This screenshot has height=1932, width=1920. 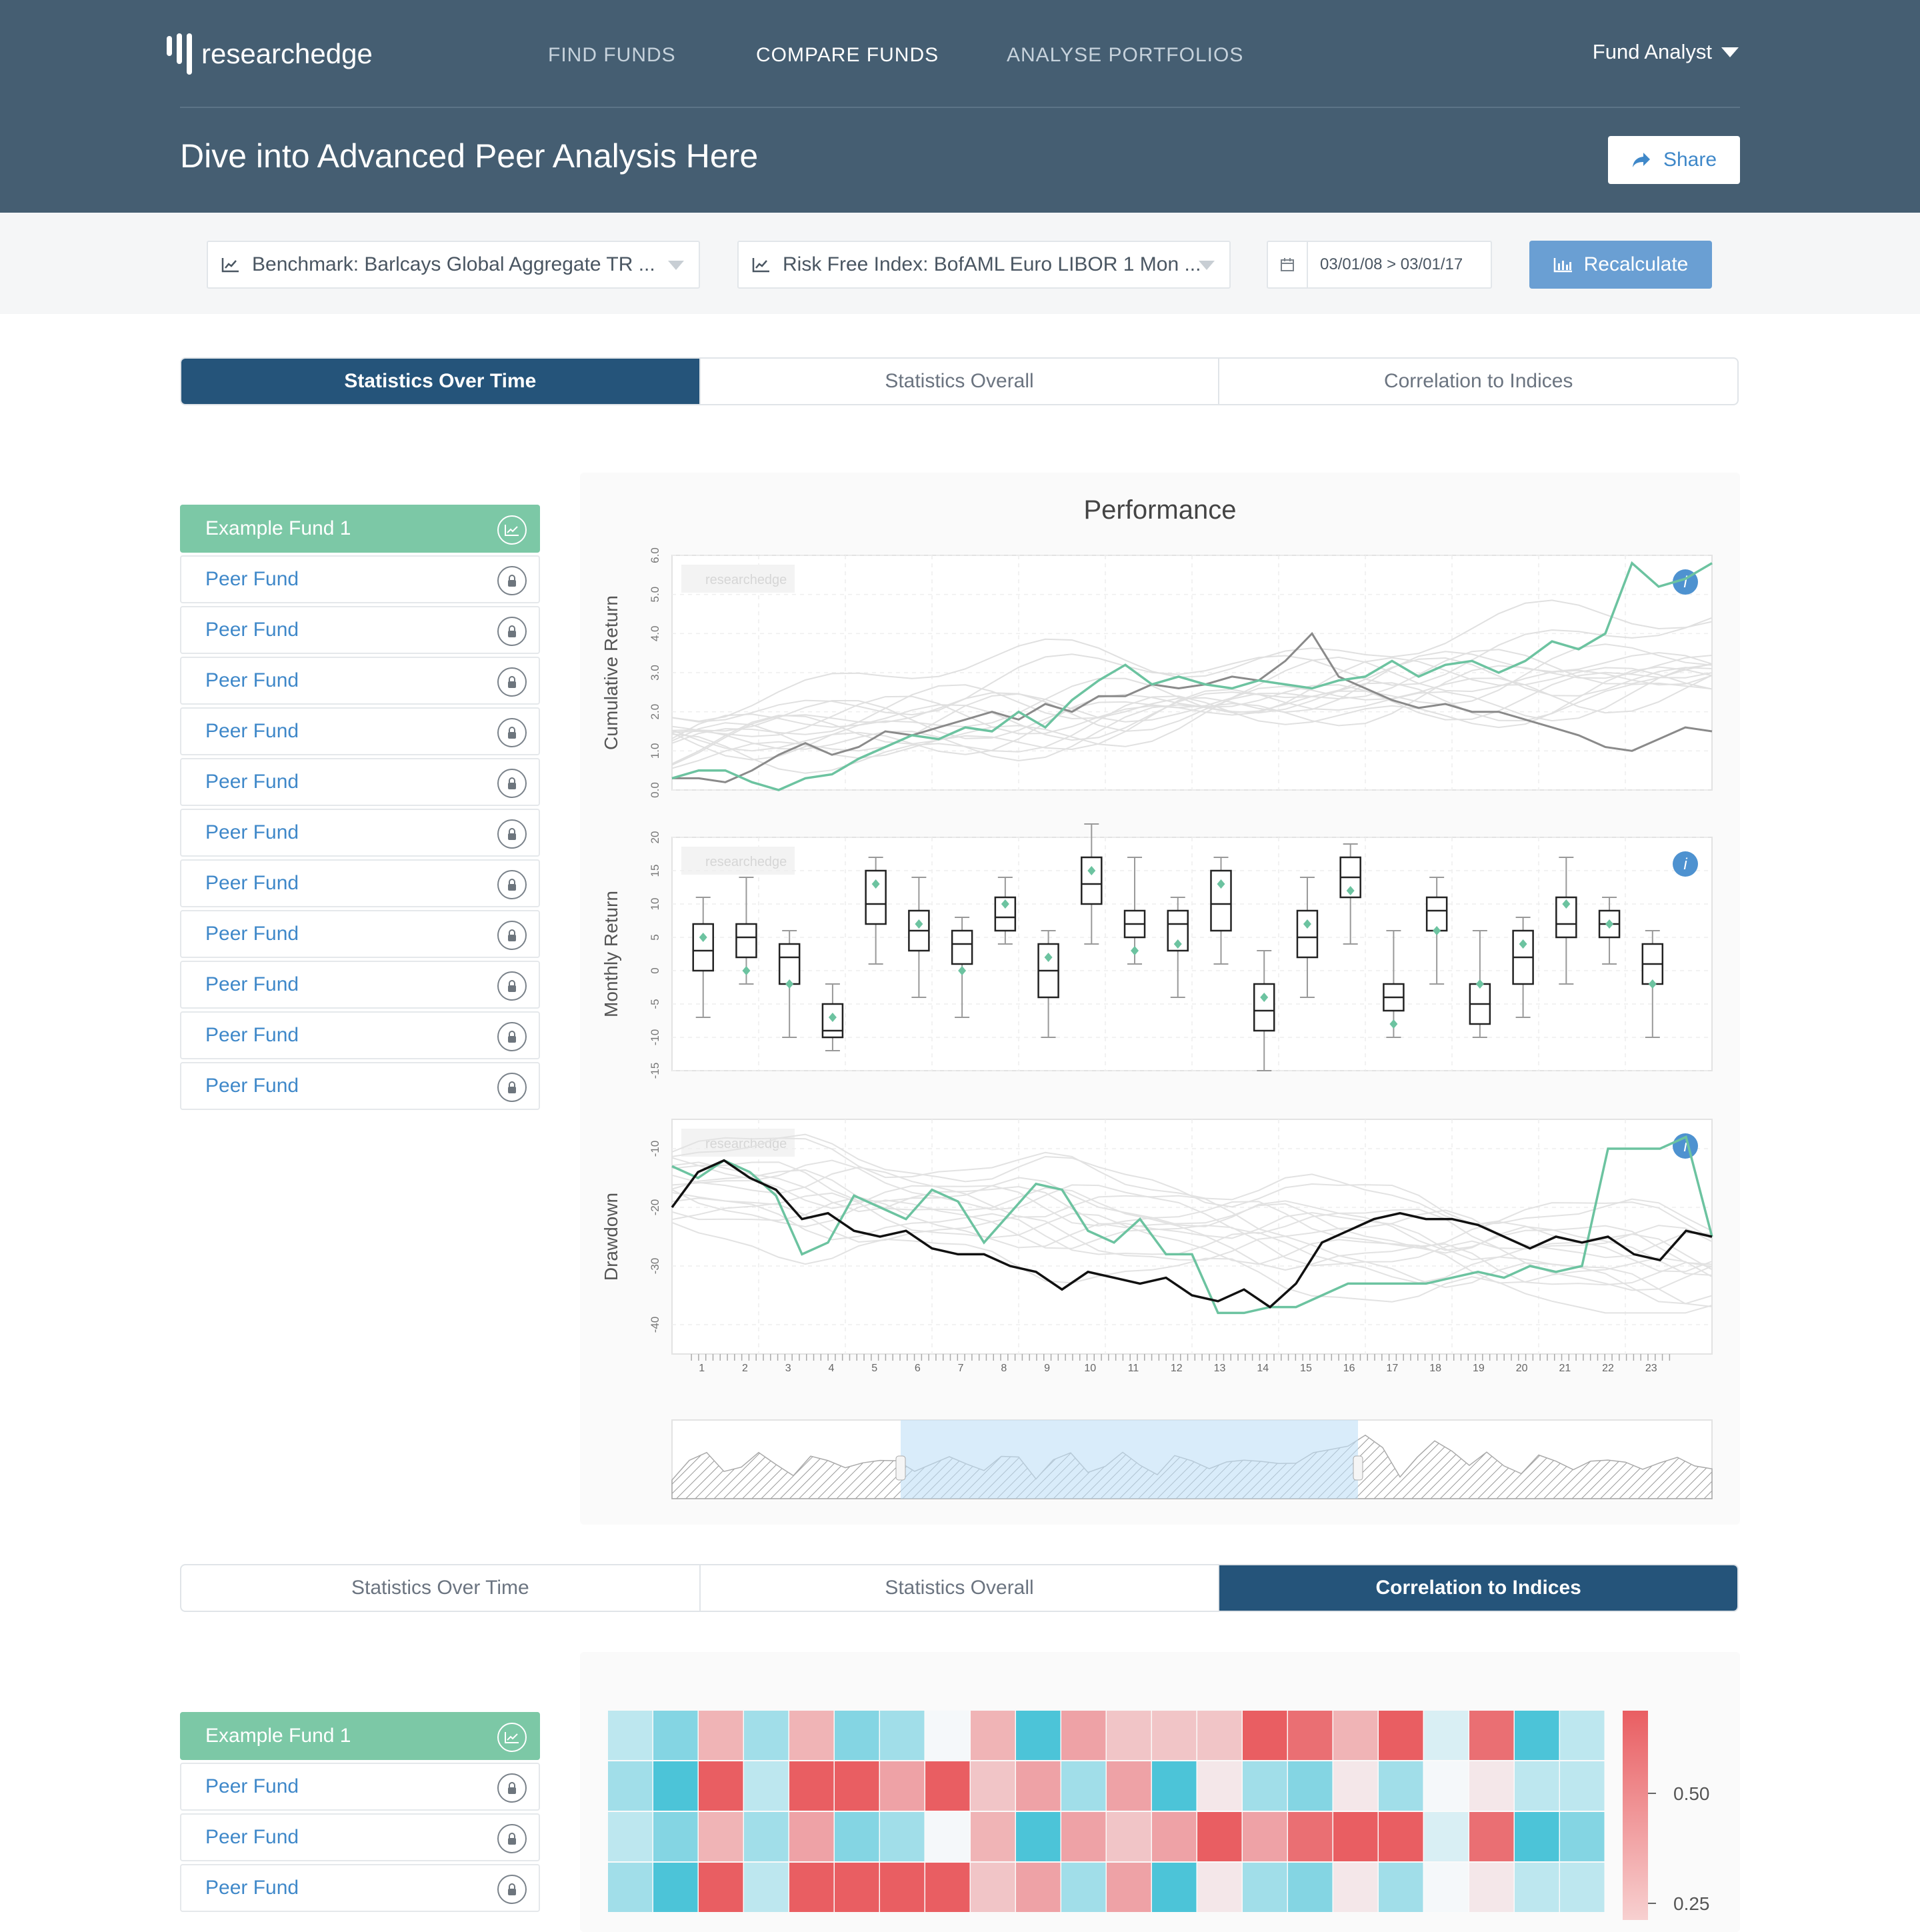 I want to click on logo-text: researchedge, so click(x=287, y=53).